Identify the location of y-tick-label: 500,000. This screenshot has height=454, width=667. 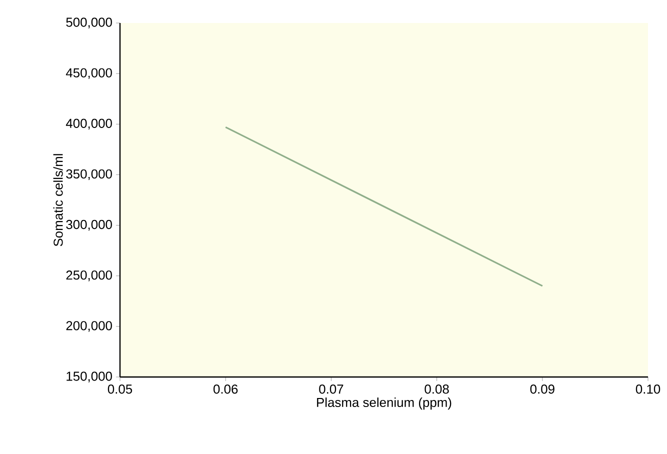
(89, 23).